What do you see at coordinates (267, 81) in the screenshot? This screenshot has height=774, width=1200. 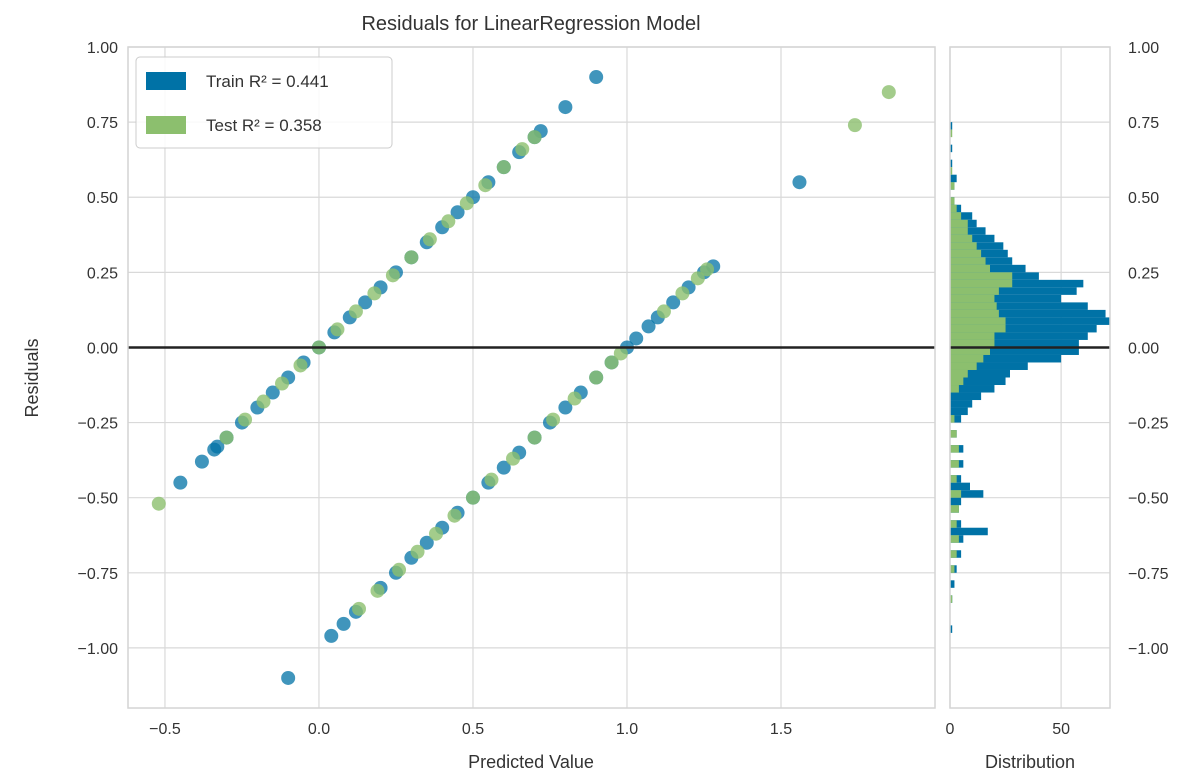 I see `legend-label-train: Train R² = 0.441` at bounding box center [267, 81].